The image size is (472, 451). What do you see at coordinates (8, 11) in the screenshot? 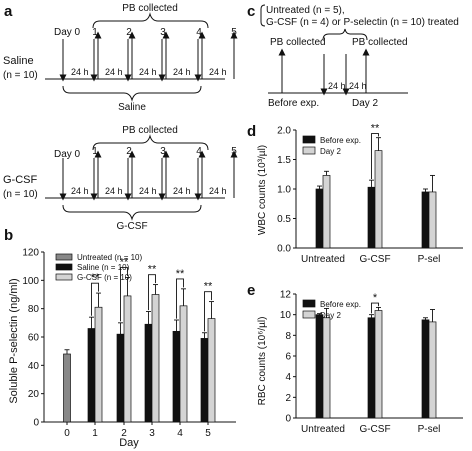
I see `panel-letter-a: a` at bounding box center [8, 11].